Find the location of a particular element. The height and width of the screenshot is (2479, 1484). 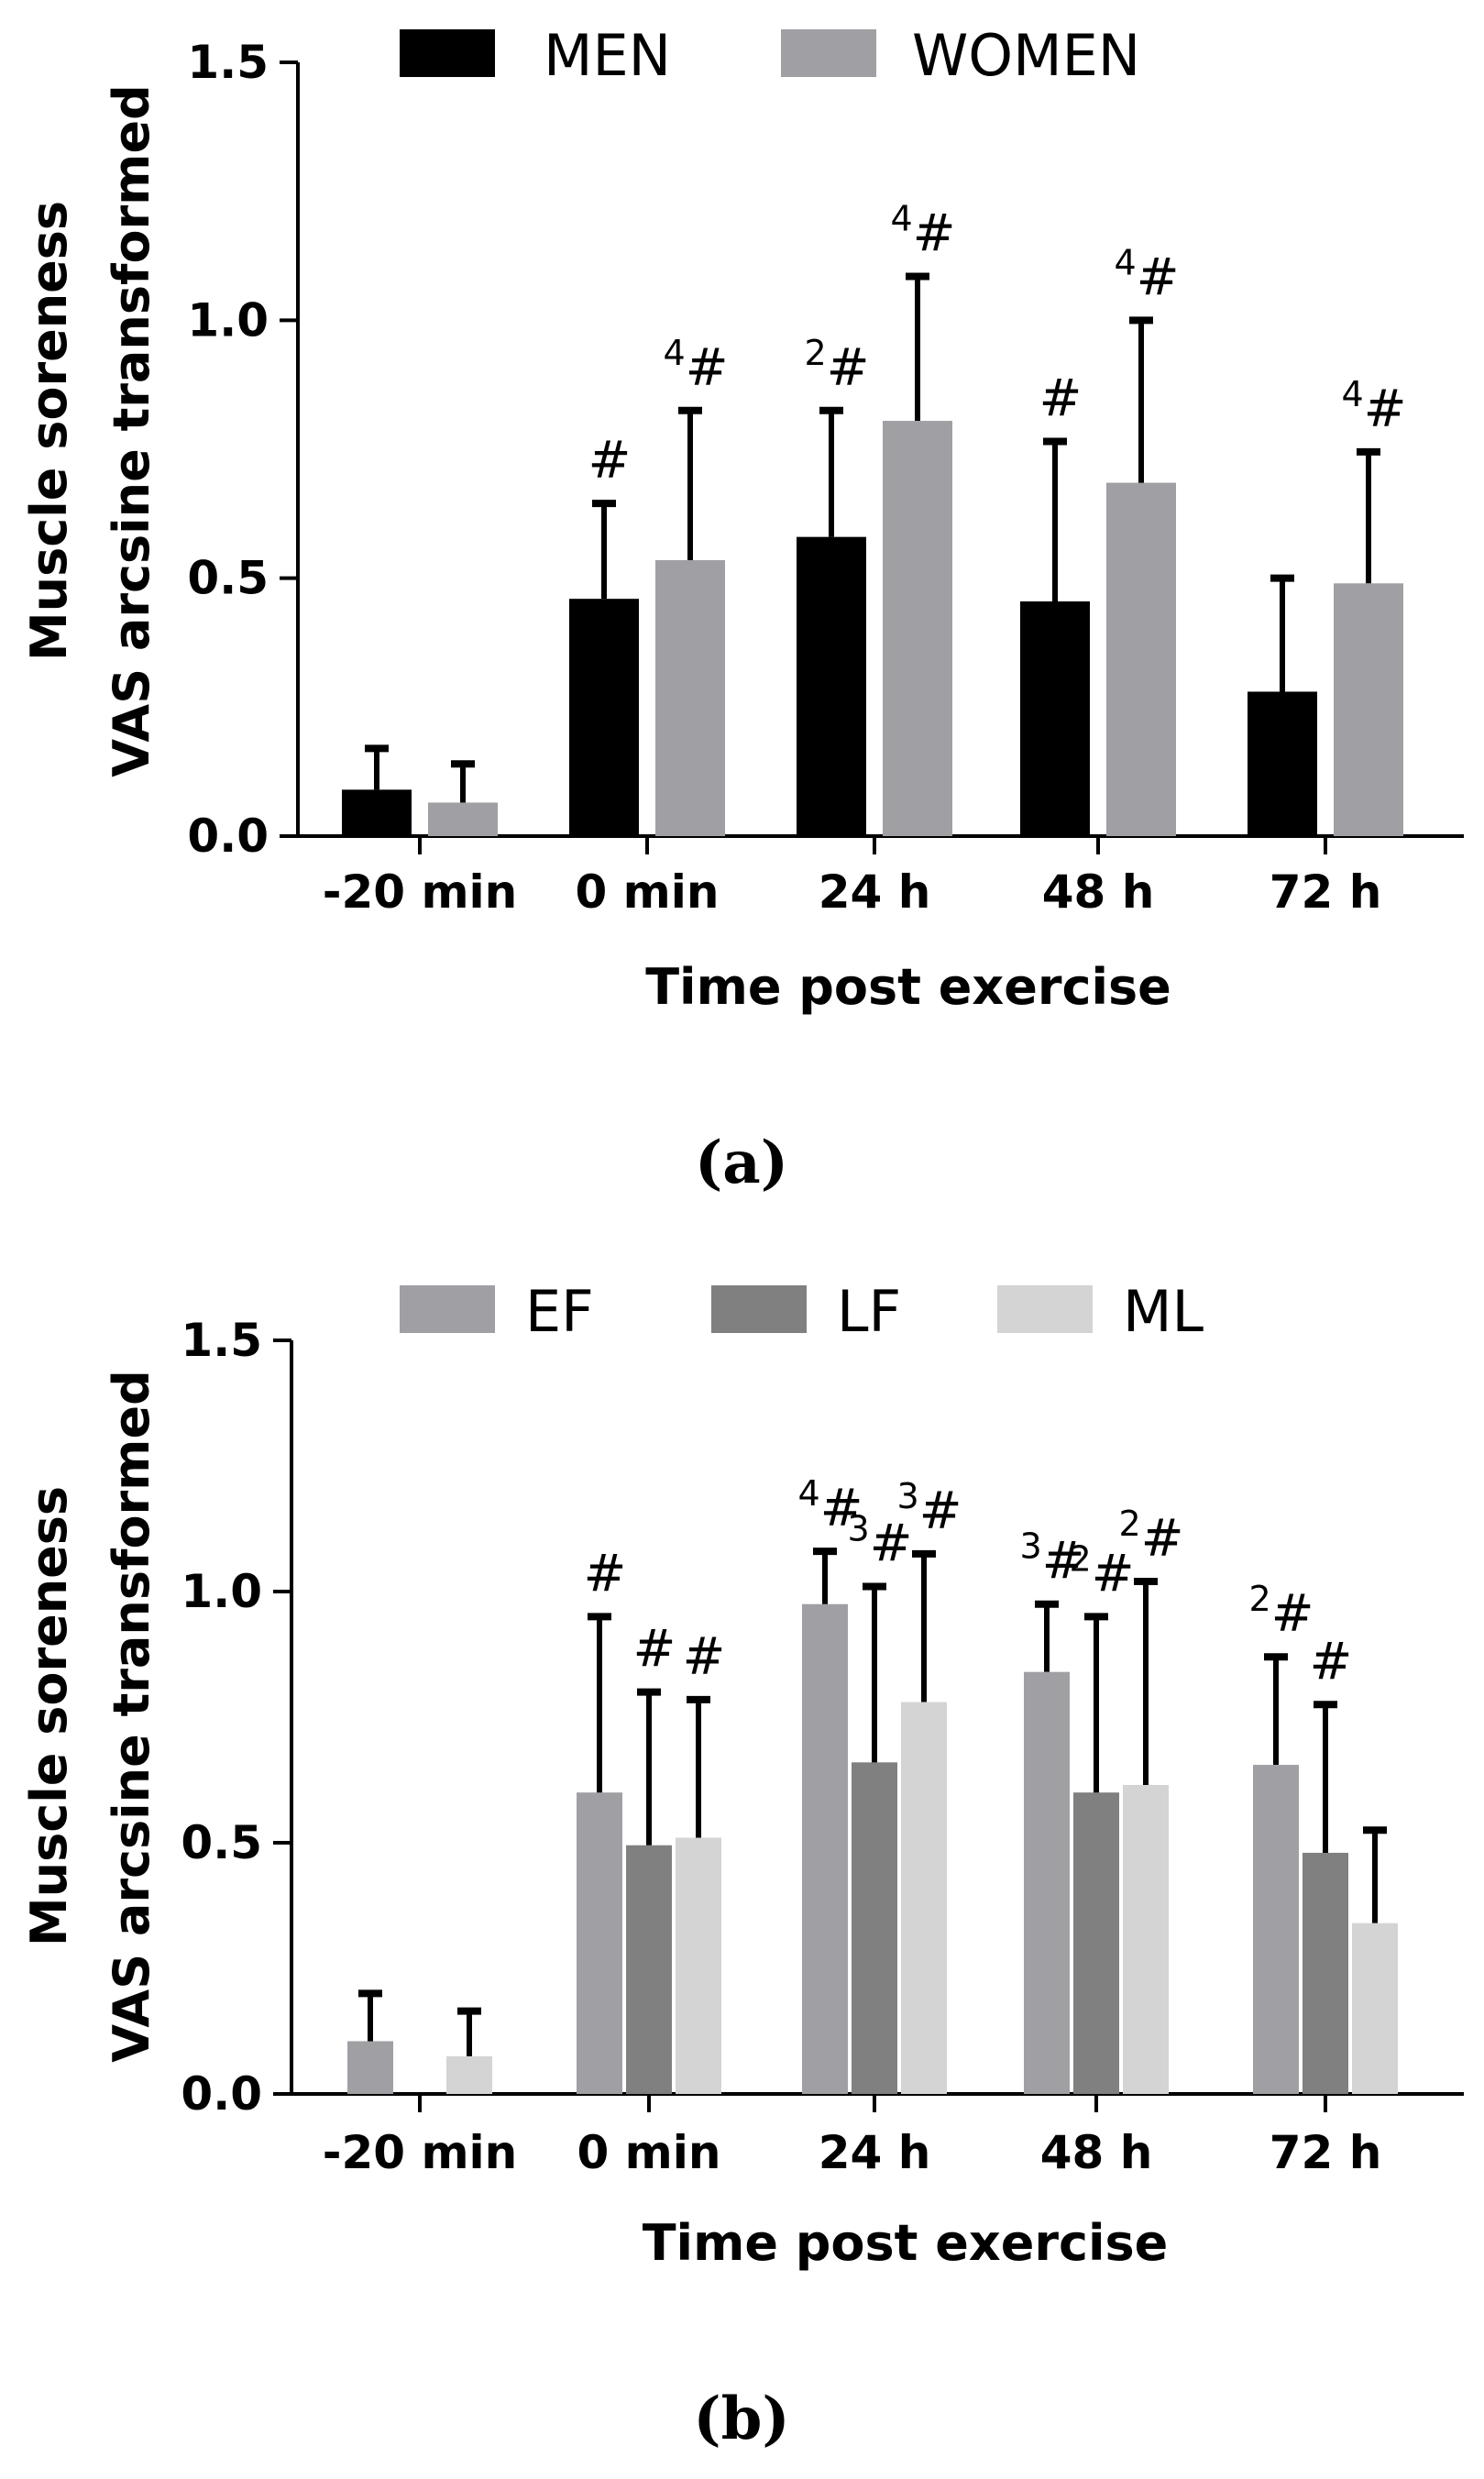

legend-label: MEN is located at coordinates (607, 55).